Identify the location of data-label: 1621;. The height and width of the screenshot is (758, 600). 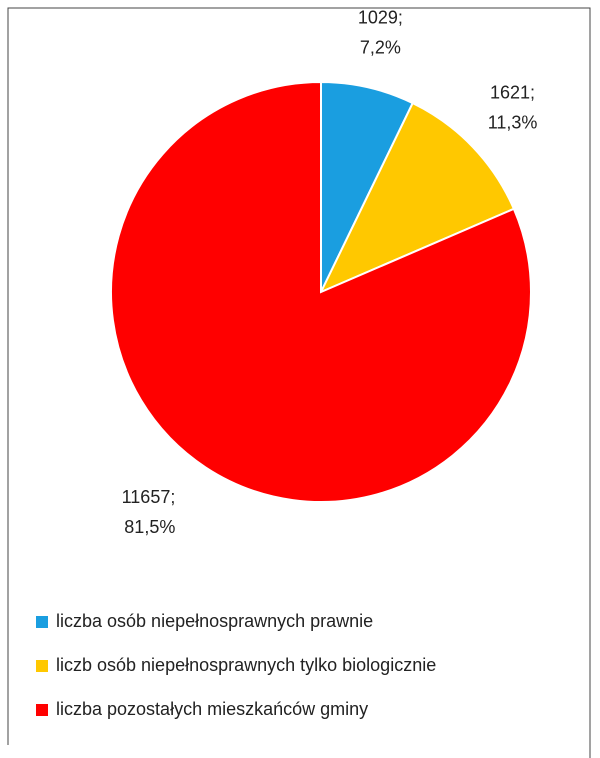
(512, 93).